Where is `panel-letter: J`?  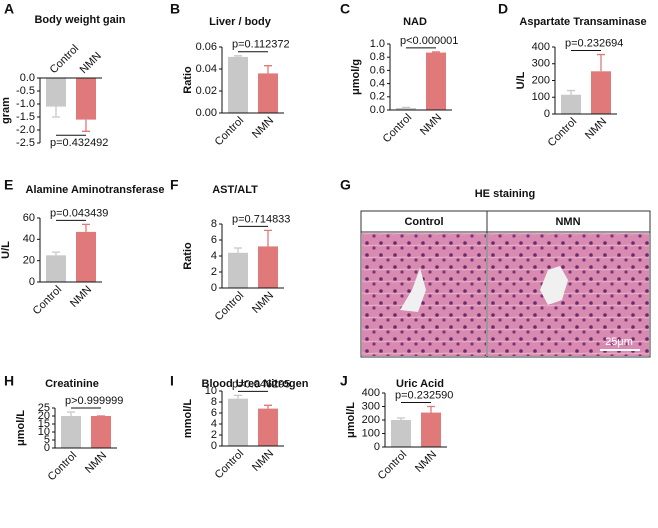 panel-letter: J is located at coordinates (344, 381).